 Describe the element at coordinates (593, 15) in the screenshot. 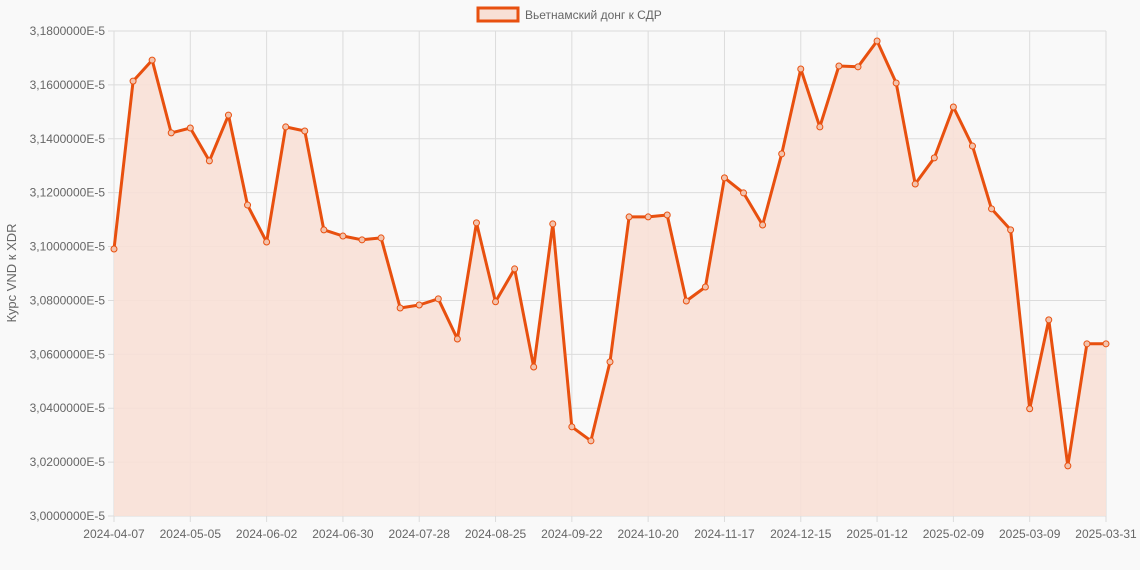

I see `legend-label: Вьетнамский донг к СДР` at that location.